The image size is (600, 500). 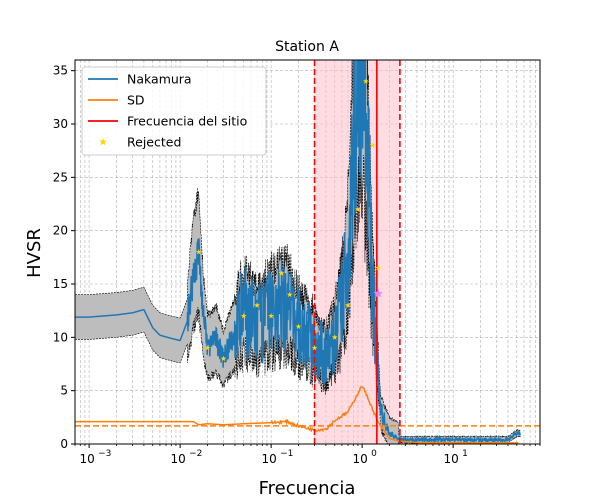 What do you see at coordinates (60, 71) in the screenshot?
I see `y-tick-label: 35` at bounding box center [60, 71].